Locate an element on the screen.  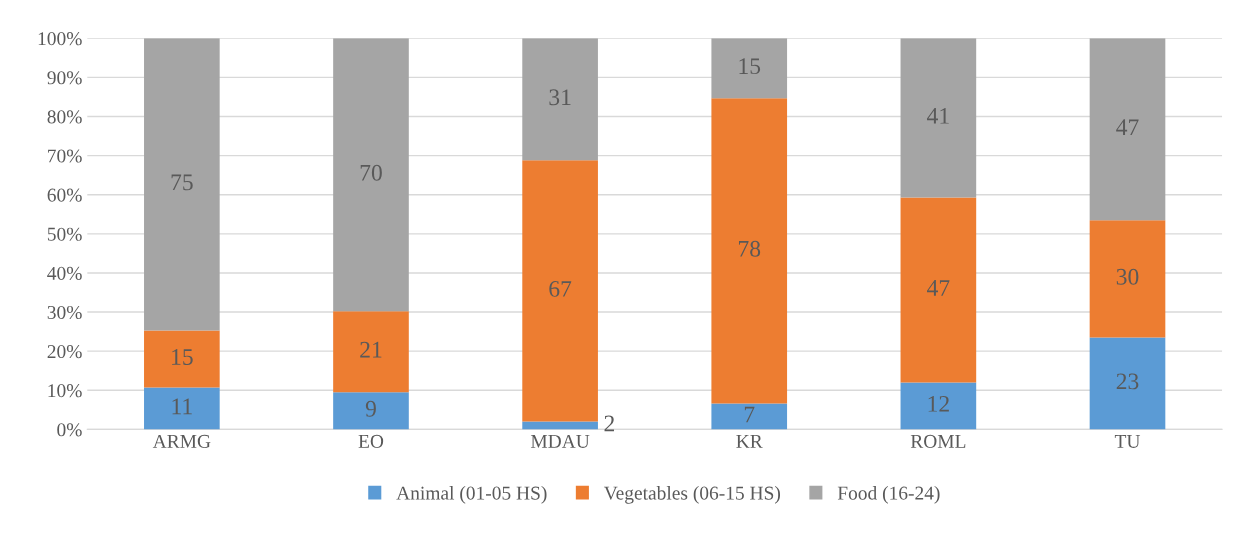
data-label: 7 is located at coordinates (749, 414).